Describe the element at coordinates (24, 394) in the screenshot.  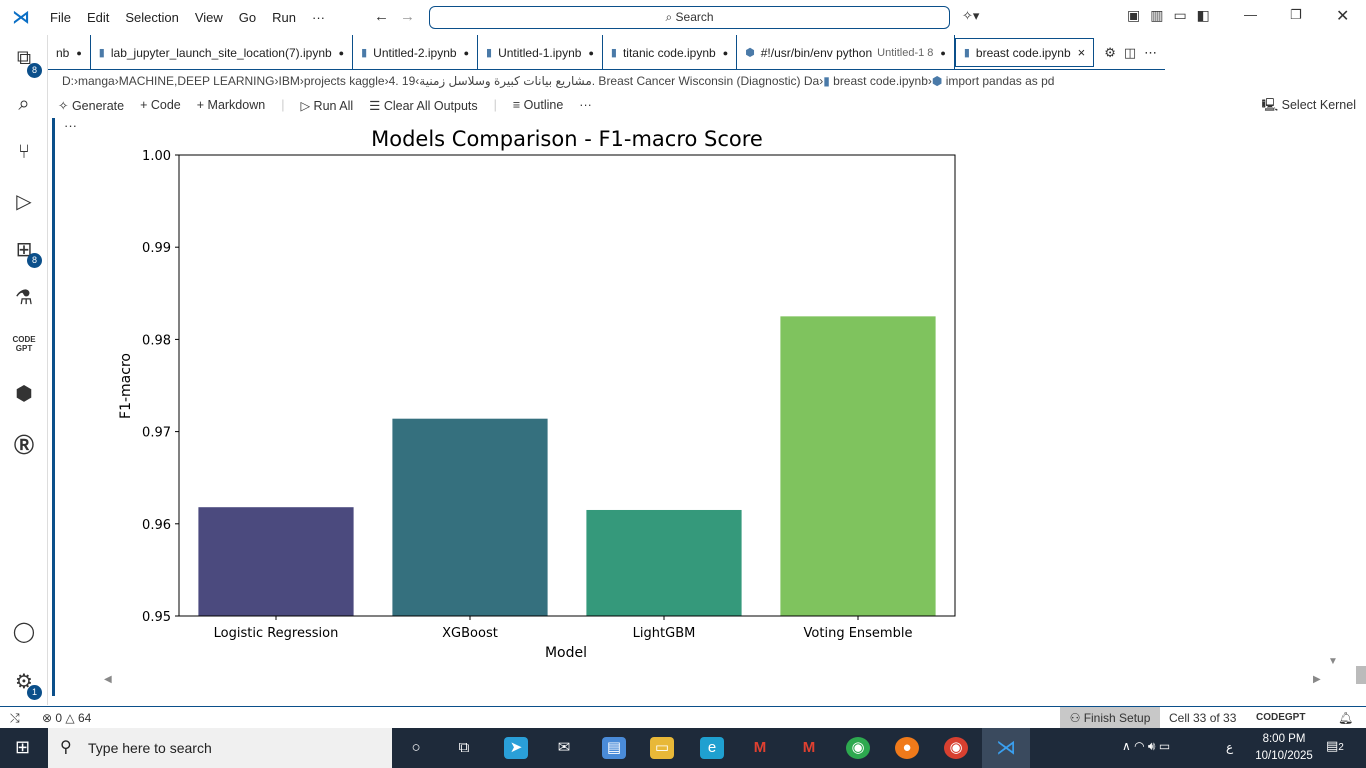
I see `python-icon: ⬢` at that location.